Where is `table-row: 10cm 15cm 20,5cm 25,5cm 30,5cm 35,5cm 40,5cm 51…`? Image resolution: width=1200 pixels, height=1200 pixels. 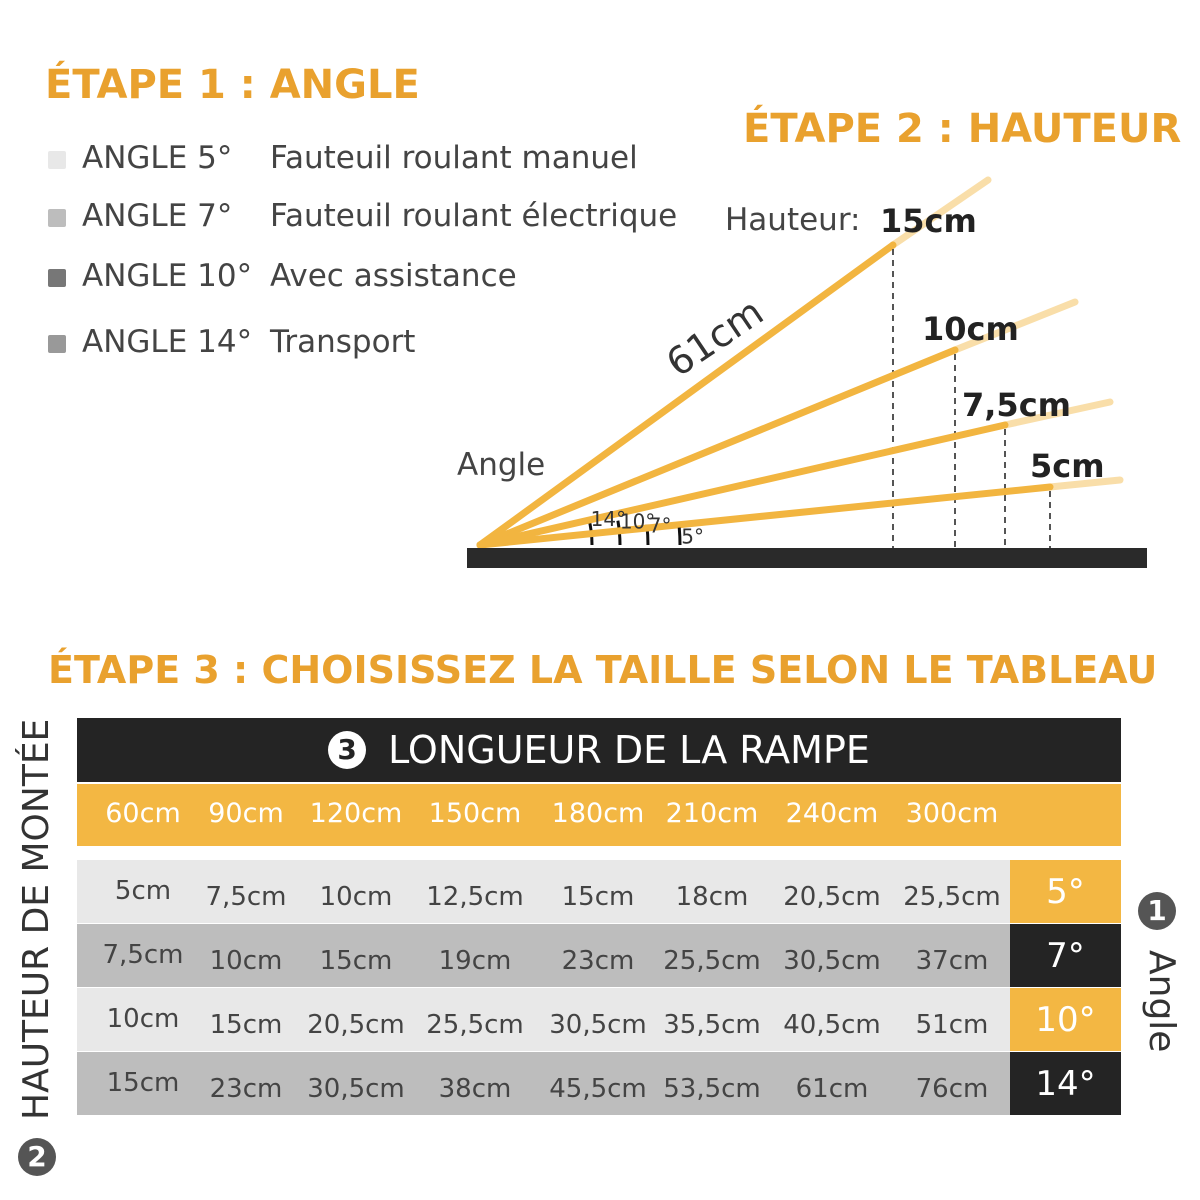 table-row: 10cm 15cm 20,5cm 25,5cm 30,5cm 35,5cm 40,5cm 51… is located at coordinates (599, 1019).